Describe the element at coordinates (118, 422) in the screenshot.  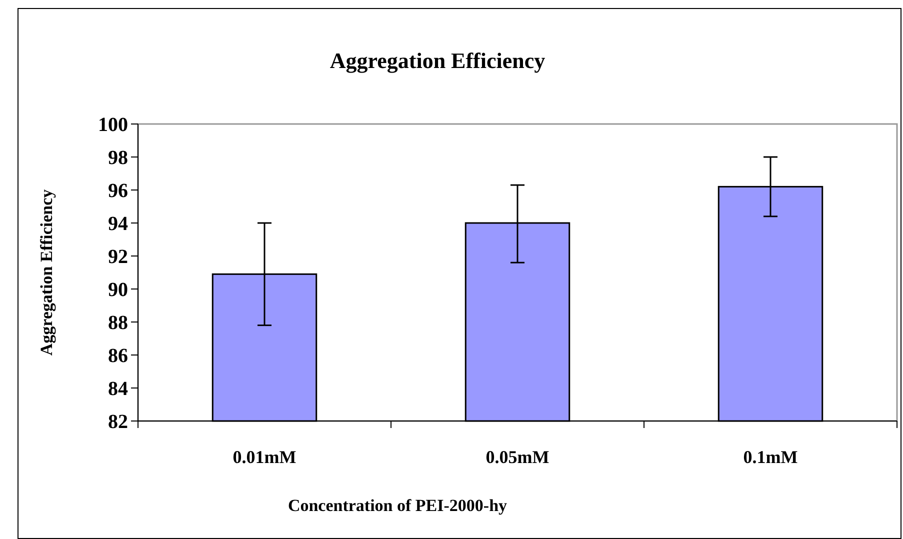
I see `y-tick-label: 82` at that location.